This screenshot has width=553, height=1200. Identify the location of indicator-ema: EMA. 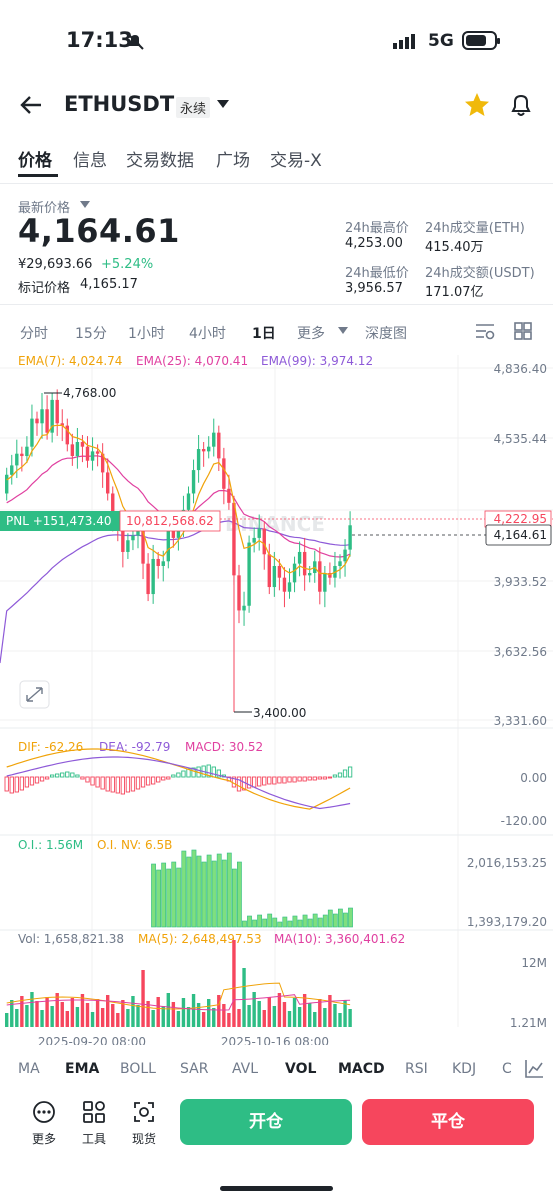
(82, 1069).